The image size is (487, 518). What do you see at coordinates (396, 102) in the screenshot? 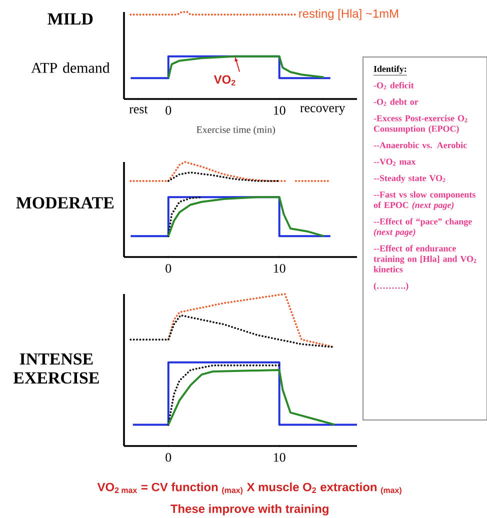
I see `text: -O$_{2}$ debt or` at bounding box center [396, 102].